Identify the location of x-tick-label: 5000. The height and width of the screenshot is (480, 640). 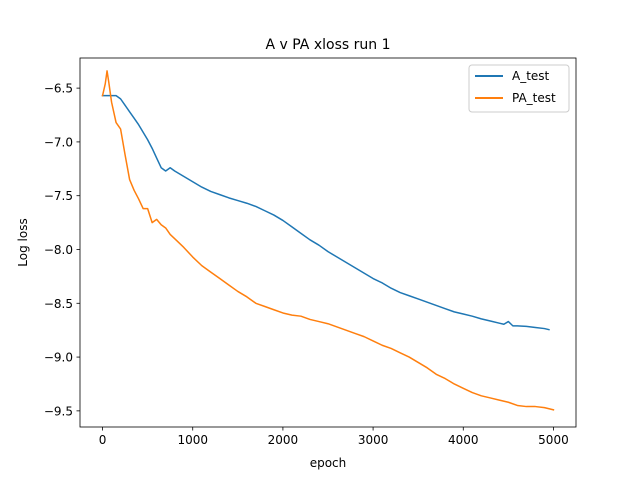
(553, 440).